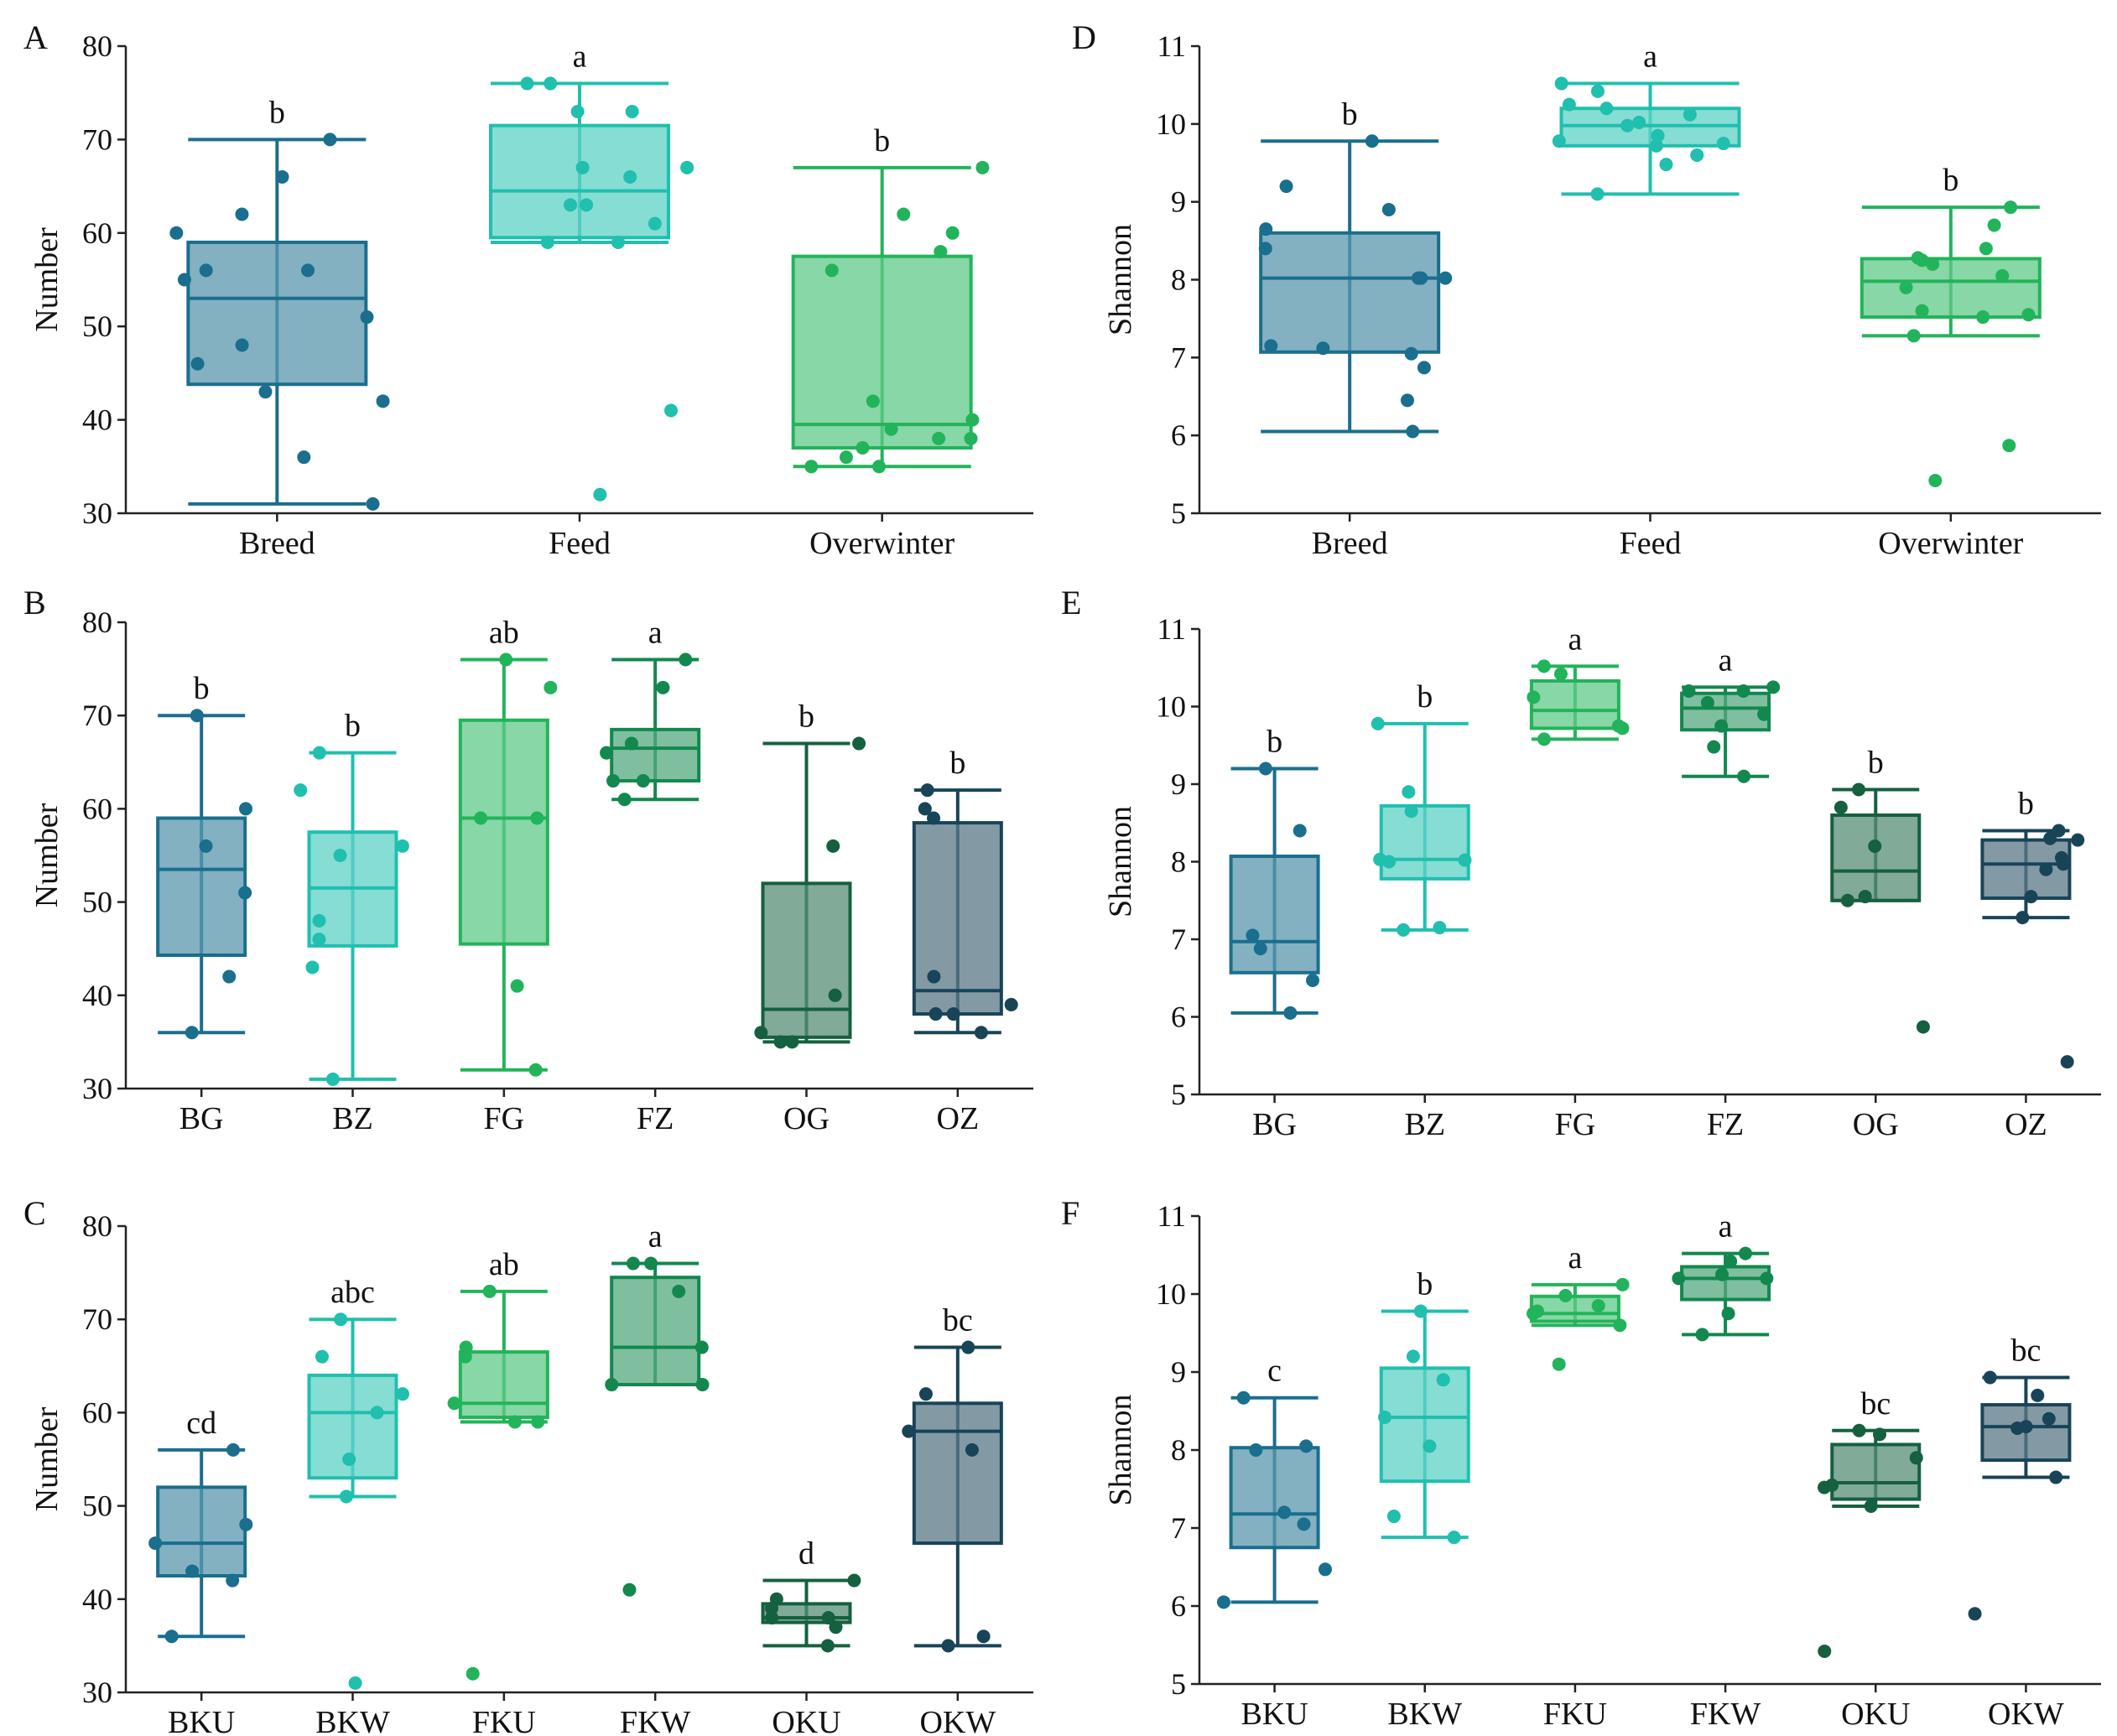 The height and width of the screenshot is (1736, 2117). Describe the element at coordinates (204, 903) in the screenshot. I see `box-group-BG: b BG` at that location.